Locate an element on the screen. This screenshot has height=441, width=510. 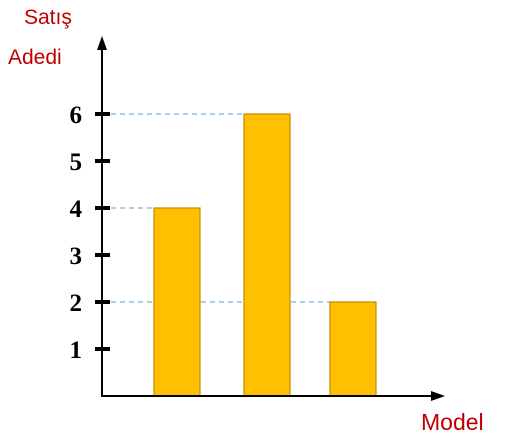
y-axis-label-line-1: Satış is located at coordinates (48, 17).